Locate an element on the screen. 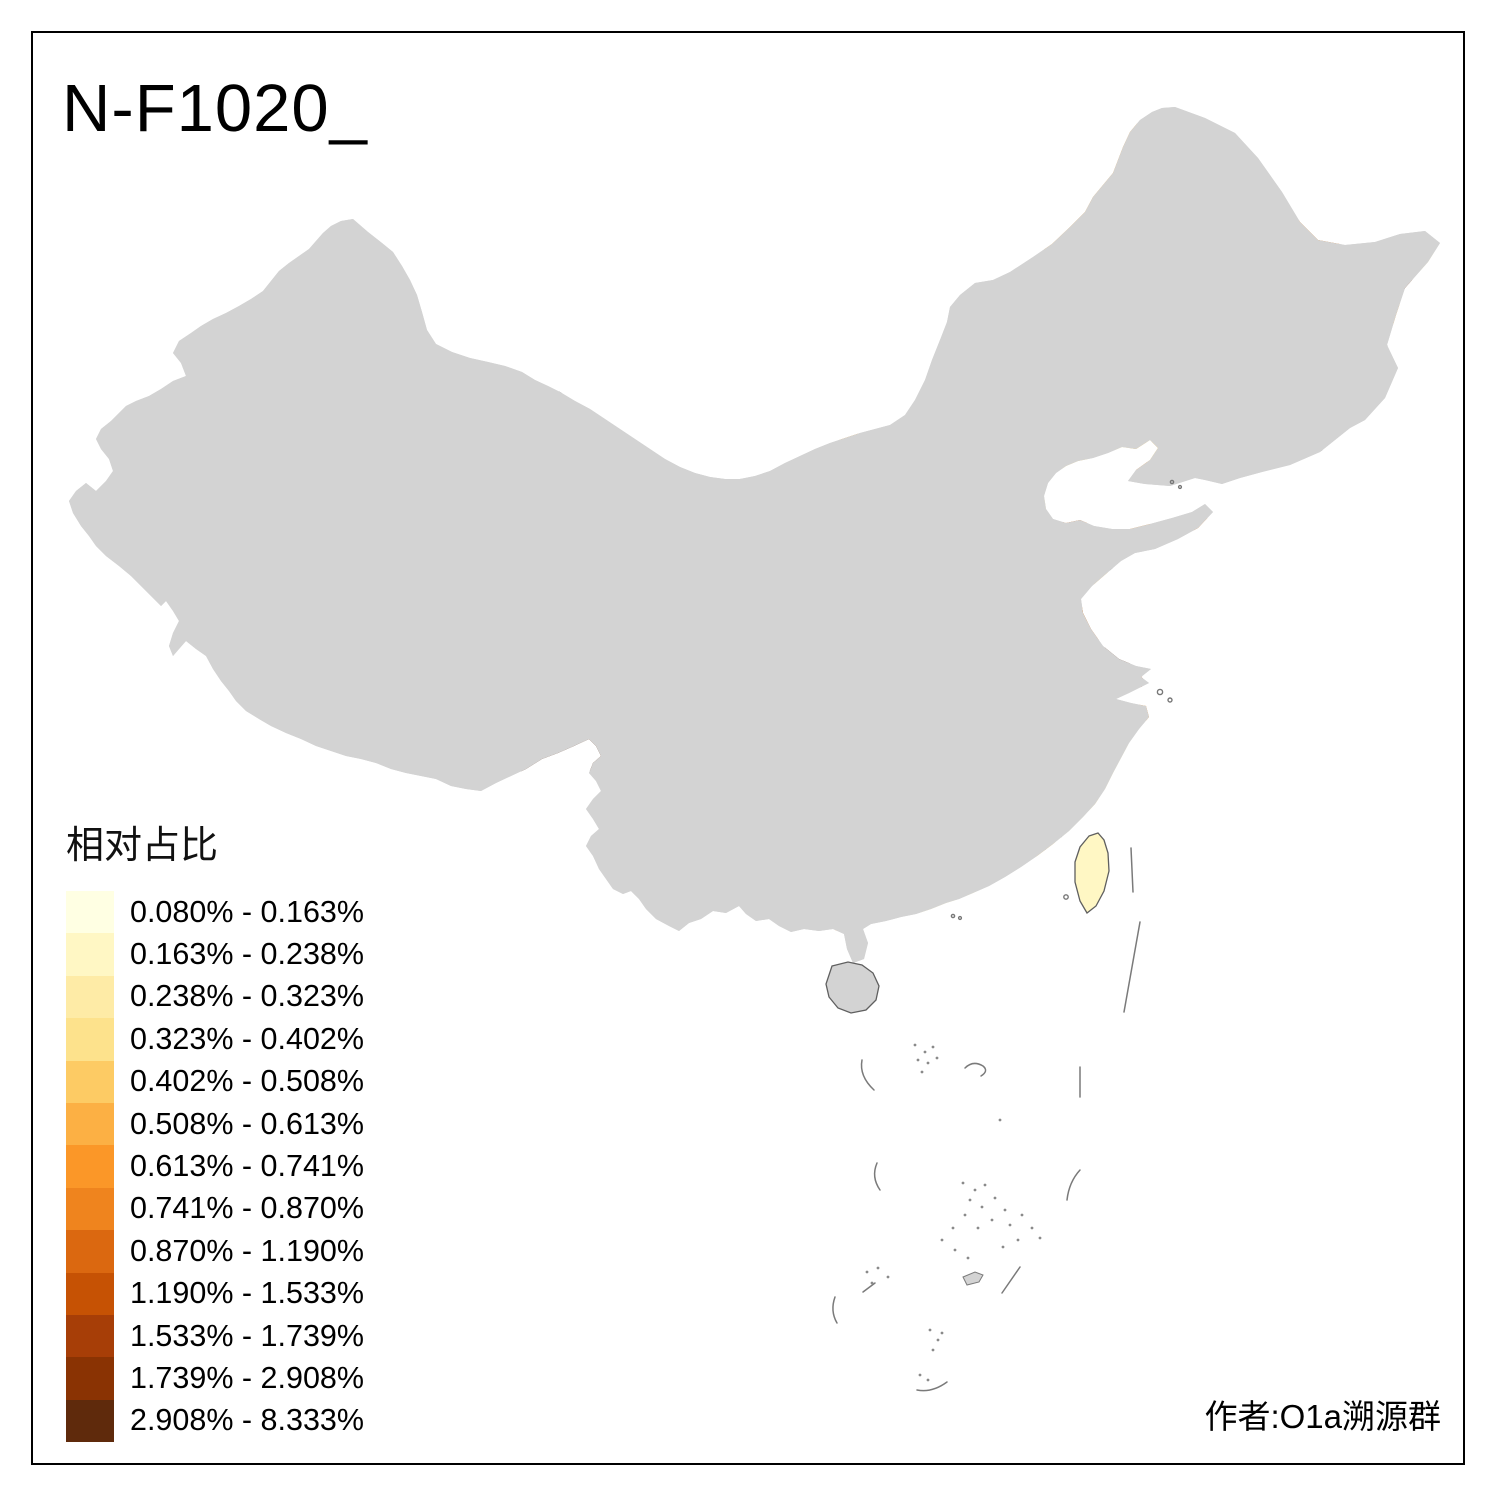 The width and height of the screenshot is (1500, 1500). legend-entry: 0.323% - 0.402% is located at coordinates (215, 1039).